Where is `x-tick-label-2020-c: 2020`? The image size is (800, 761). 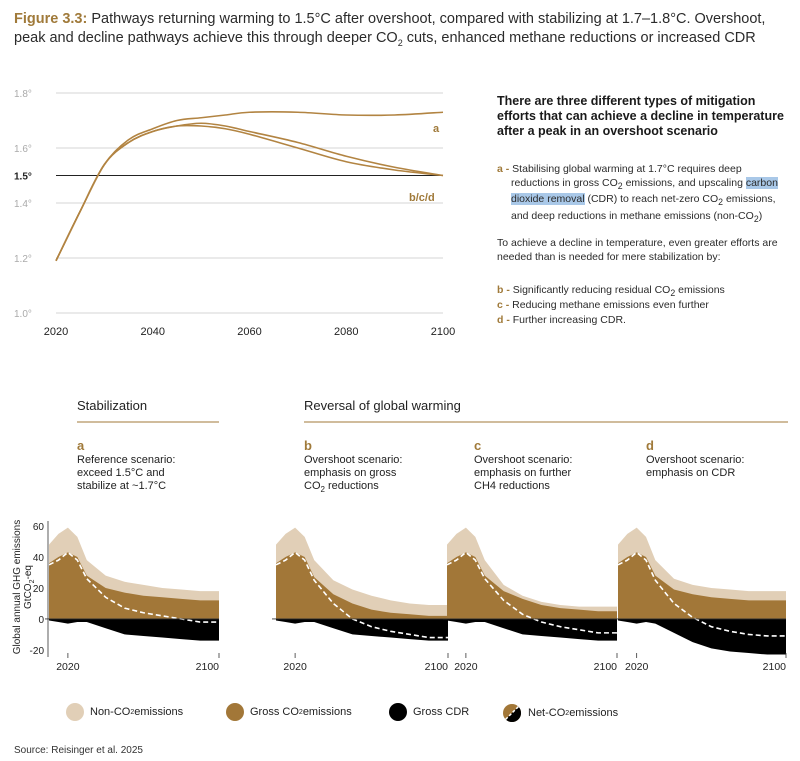 x-tick-label-2020-c: 2020 is located at coordinates (466, 667).